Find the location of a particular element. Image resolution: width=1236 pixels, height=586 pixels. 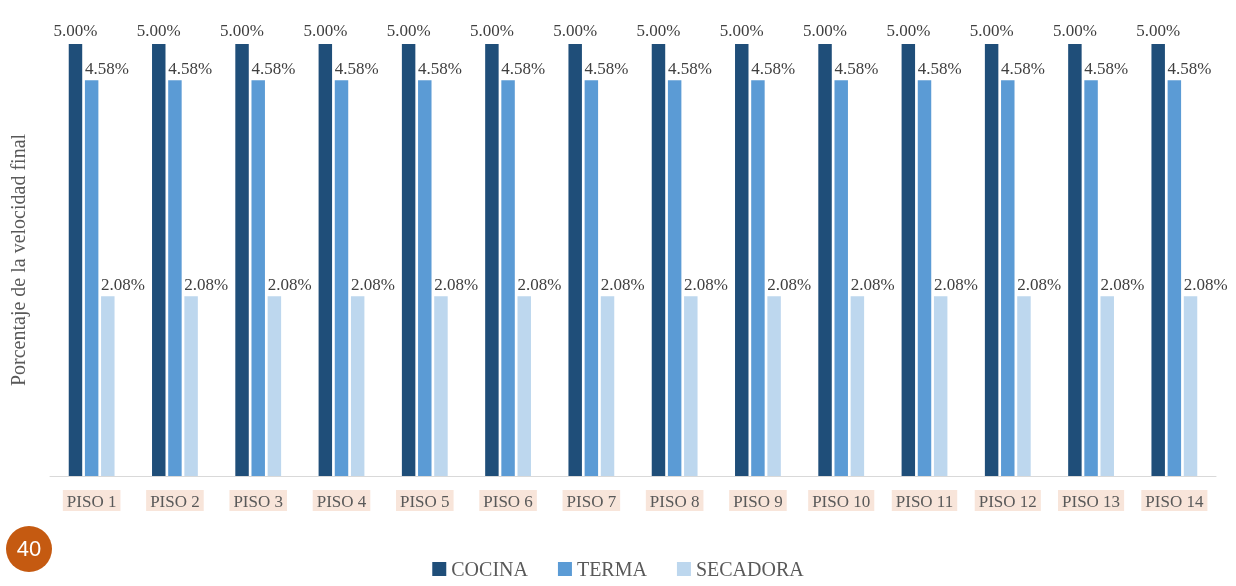

y-axis-title: Porcentaje de la velocidad final is located at coordinates (18, 260).